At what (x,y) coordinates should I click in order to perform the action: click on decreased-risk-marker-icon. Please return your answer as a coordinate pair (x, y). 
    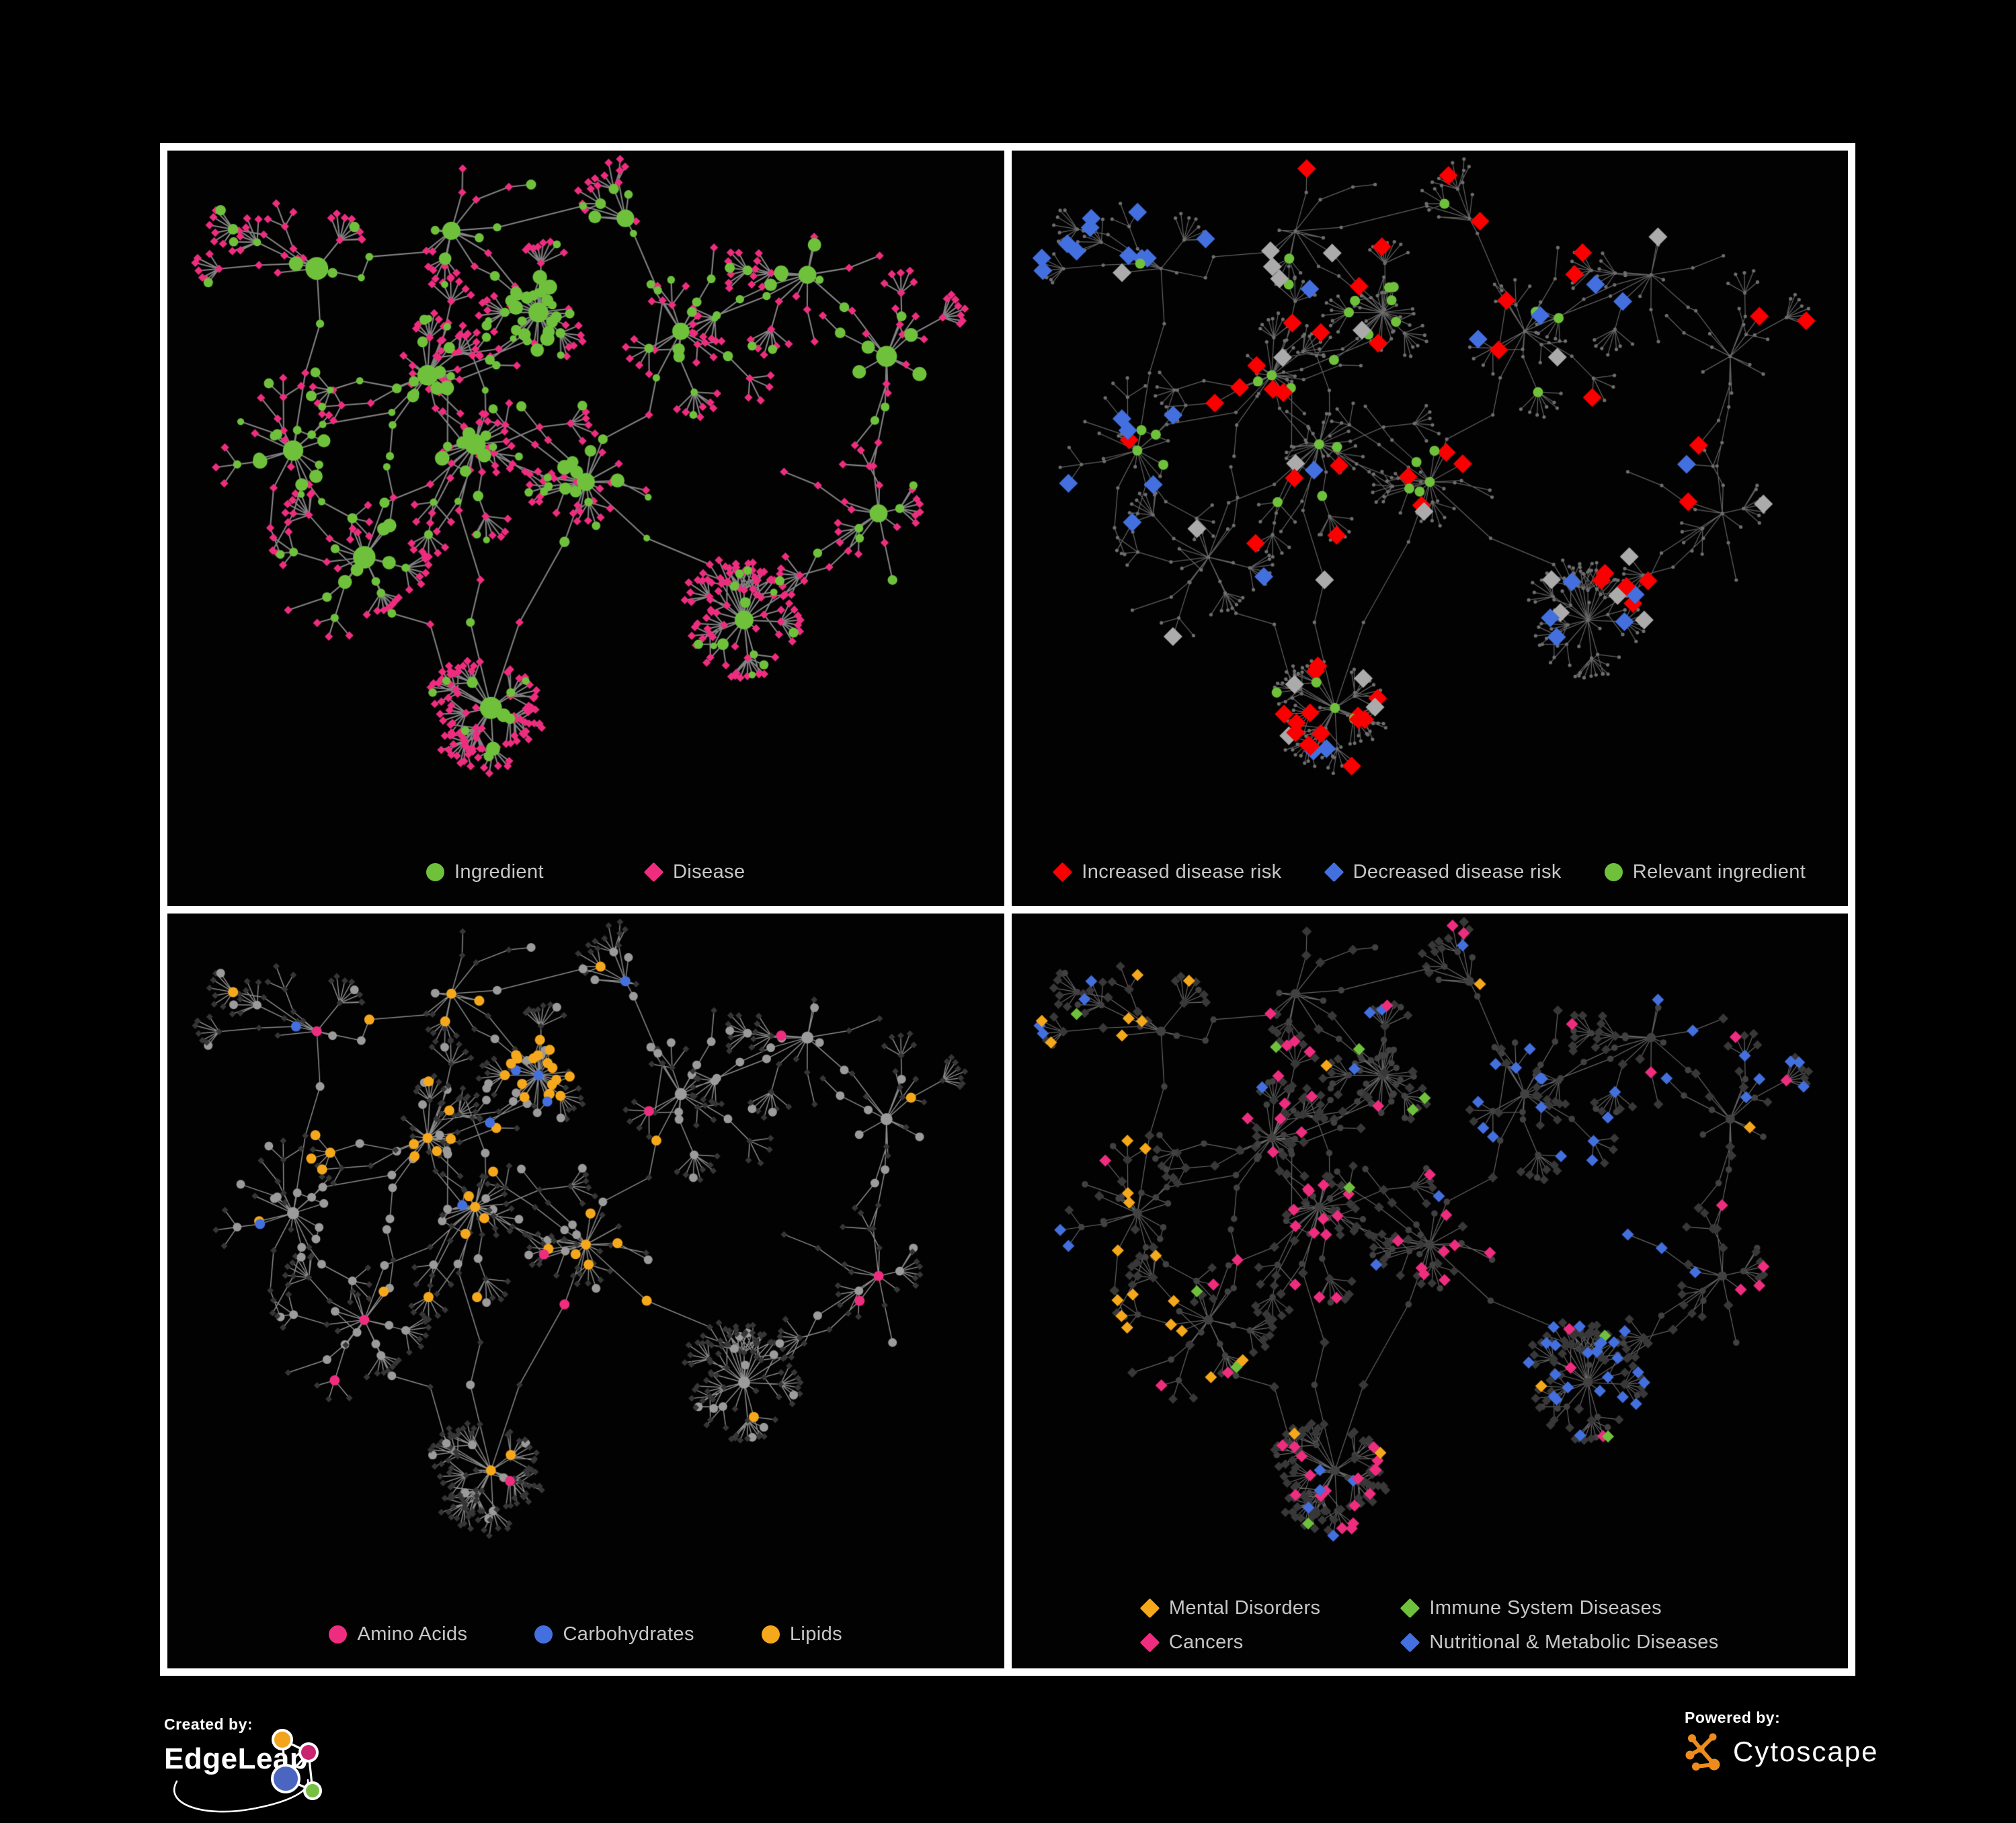
    Looking at the image, I should click on (1334, 872).